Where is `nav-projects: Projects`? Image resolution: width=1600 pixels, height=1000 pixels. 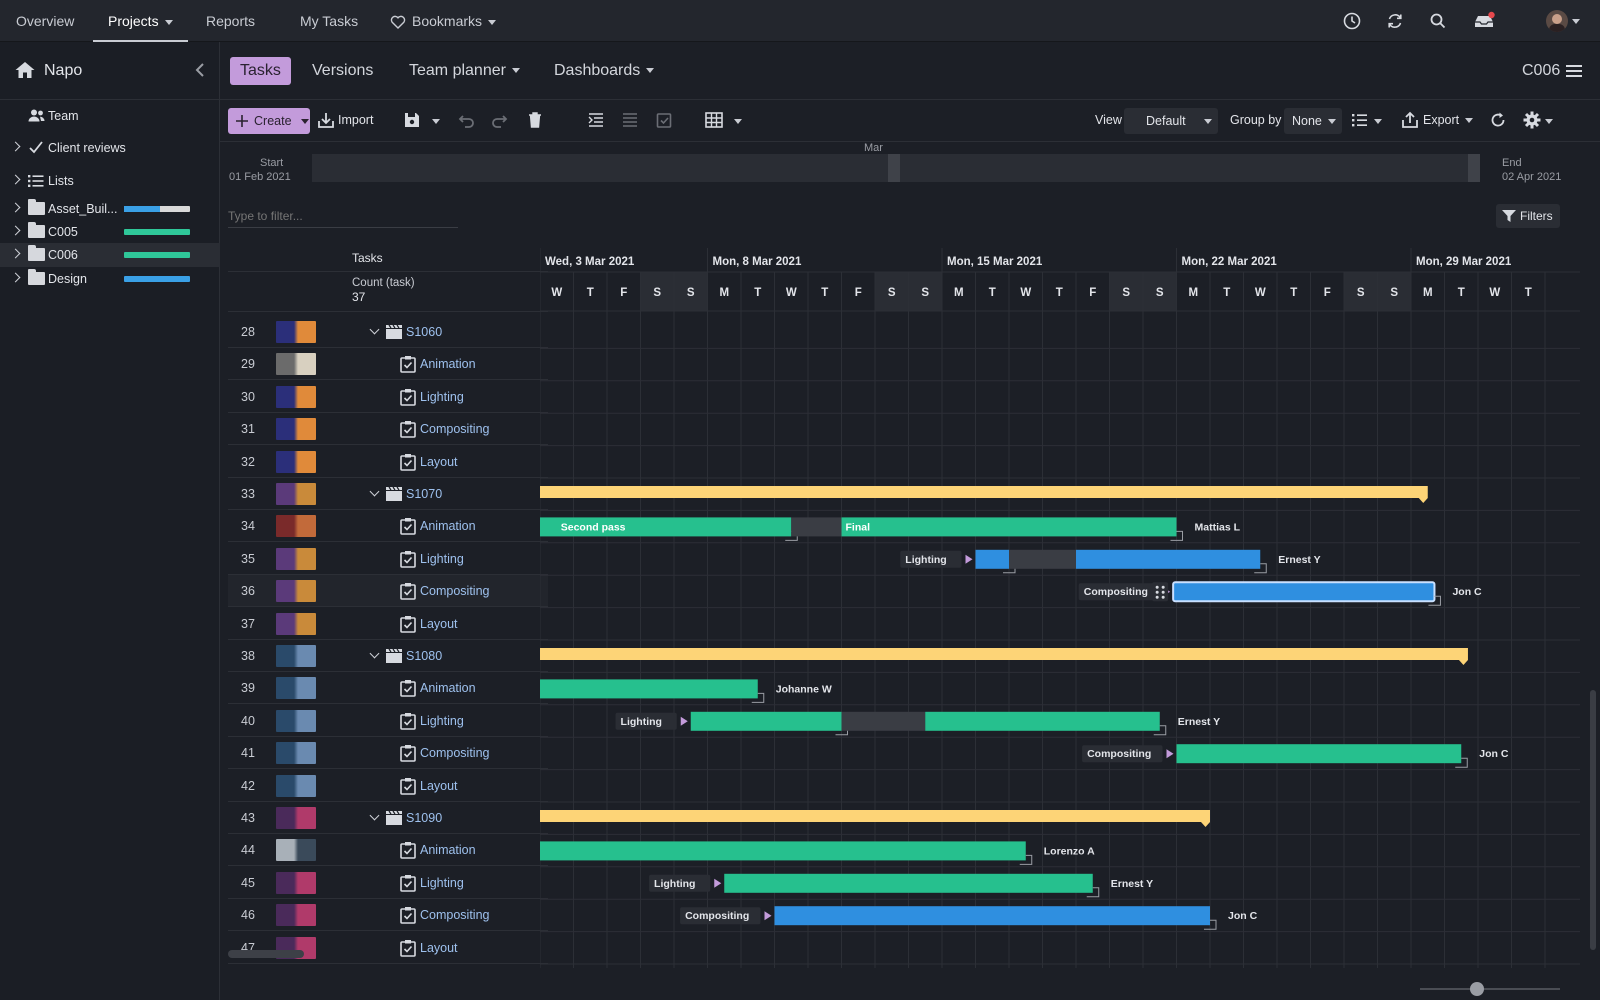 nav-projects: Projects is located at coordinates (140, 21).